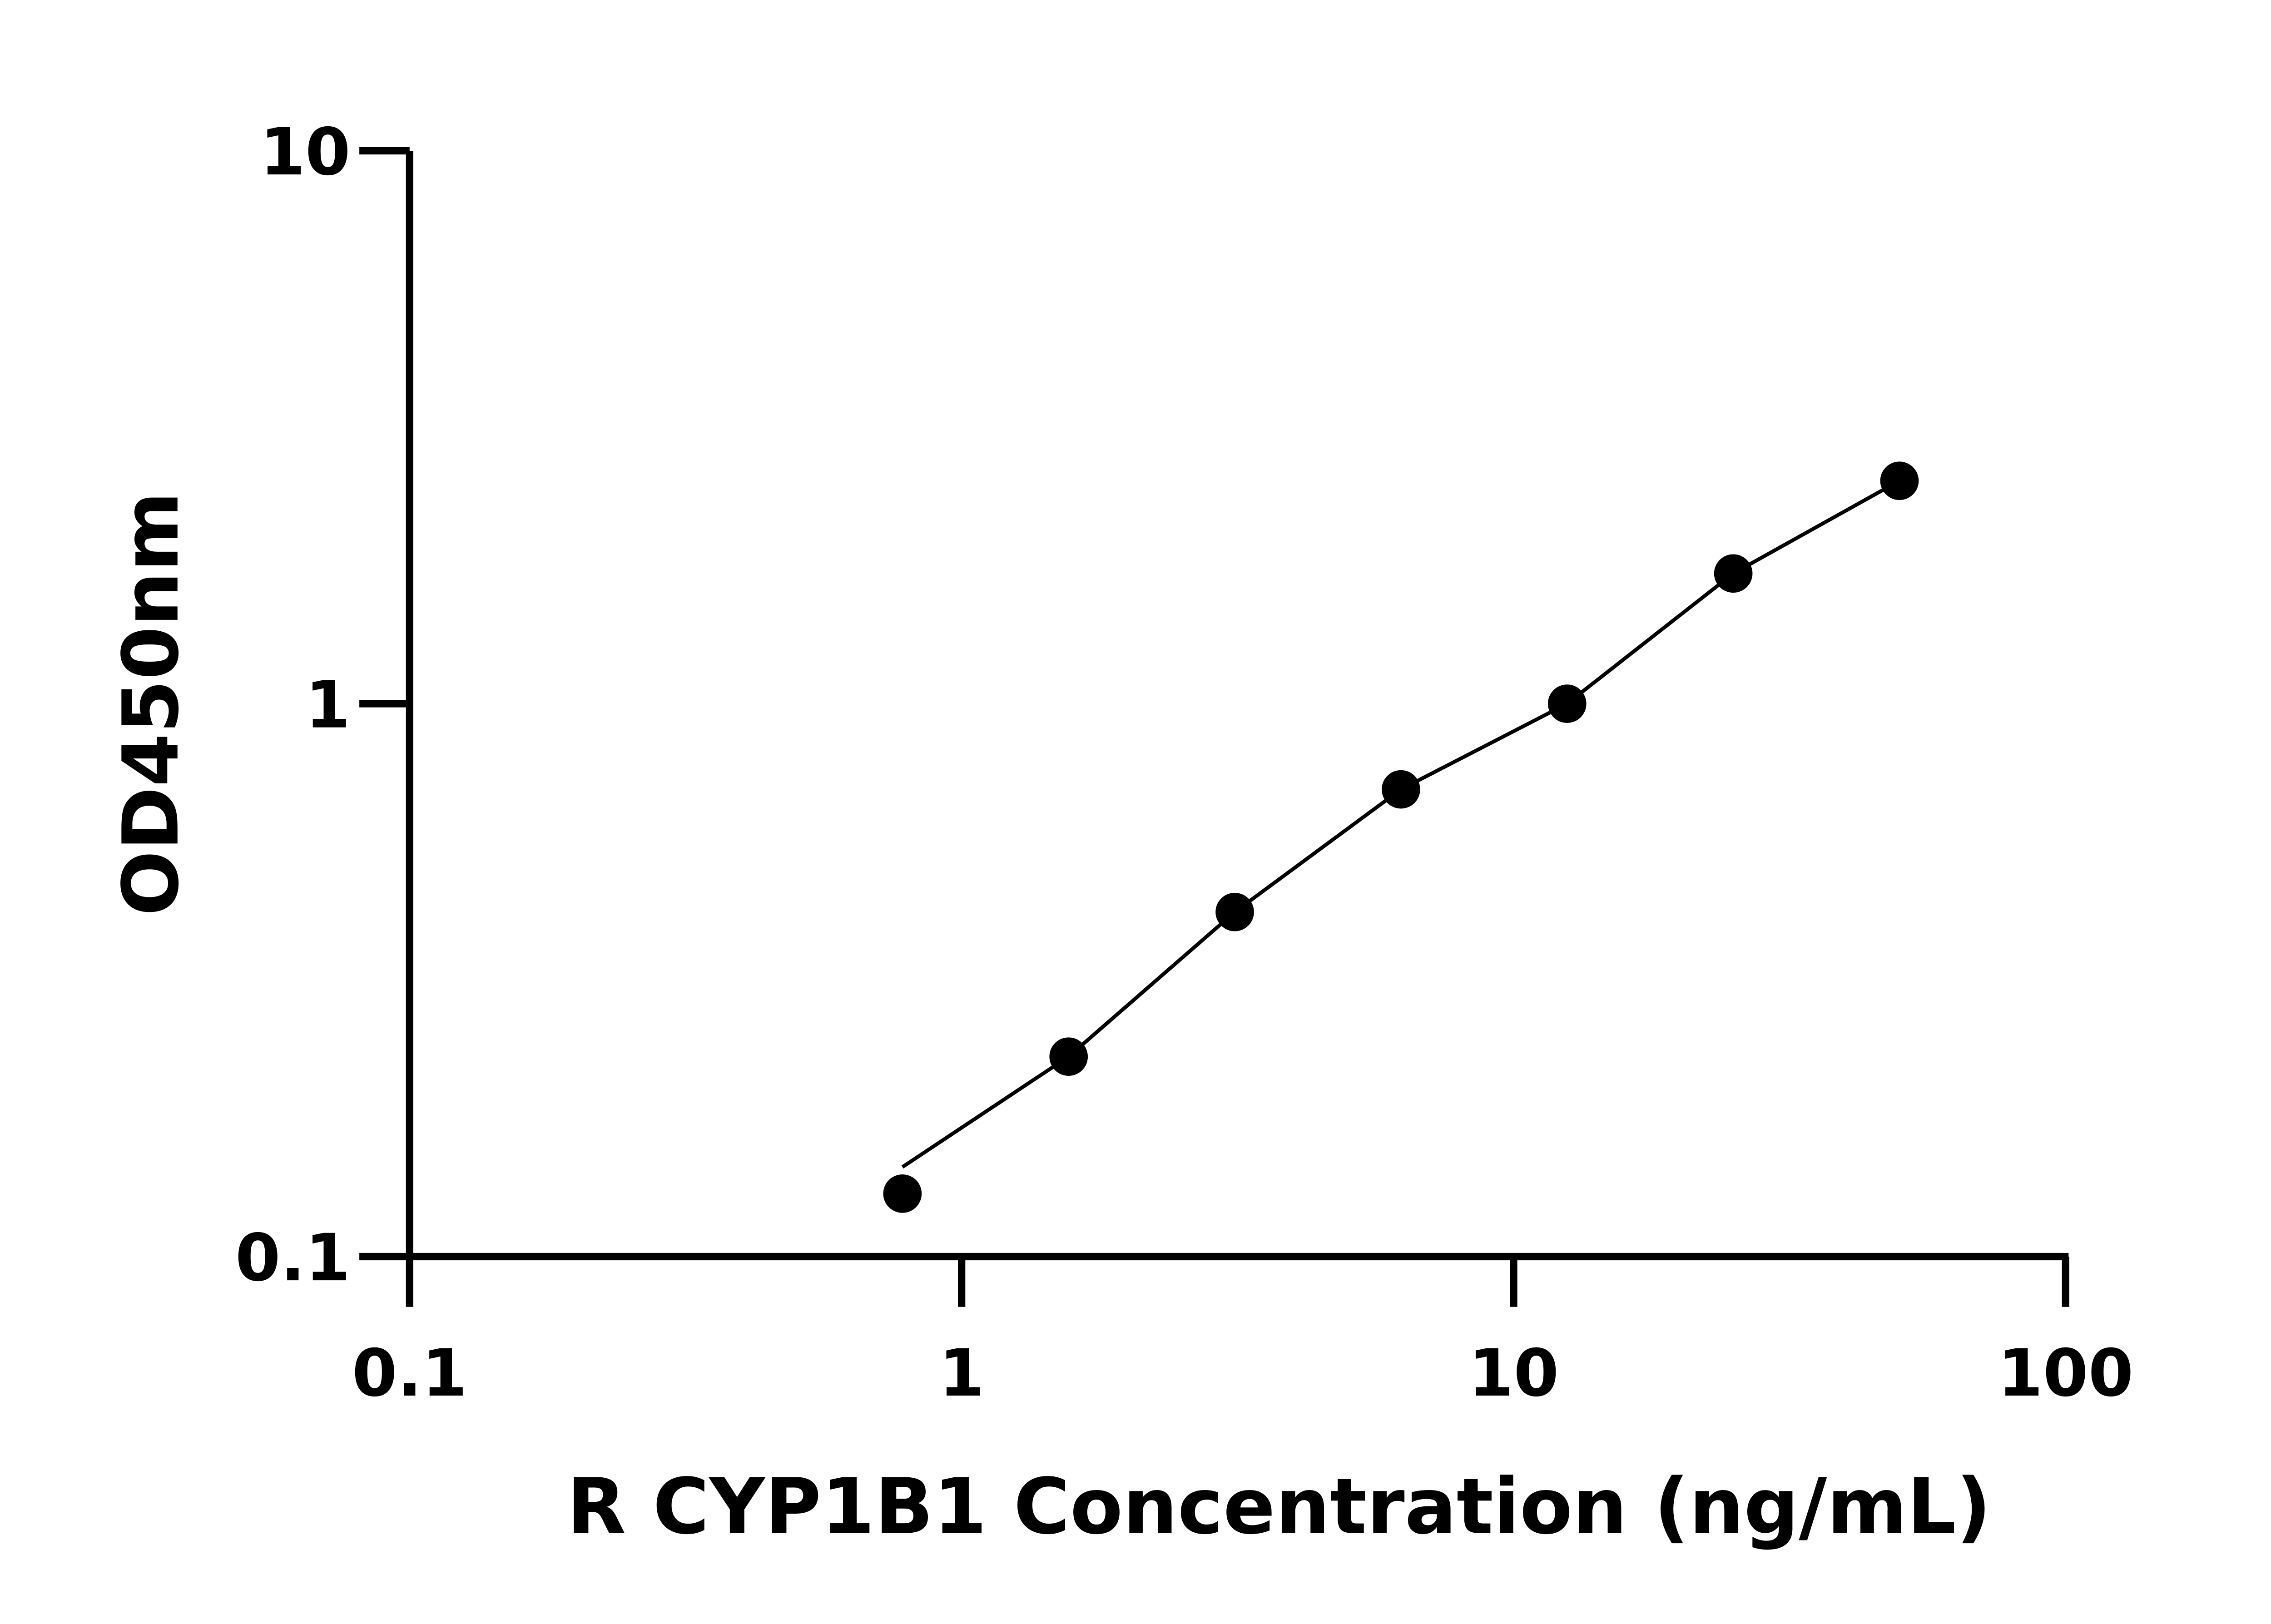 This screenshot has height=1624, width=2271. Describe the element at coordinates (962, 1373) in the screenshot. I see `x-tick-label: 1` at that location.